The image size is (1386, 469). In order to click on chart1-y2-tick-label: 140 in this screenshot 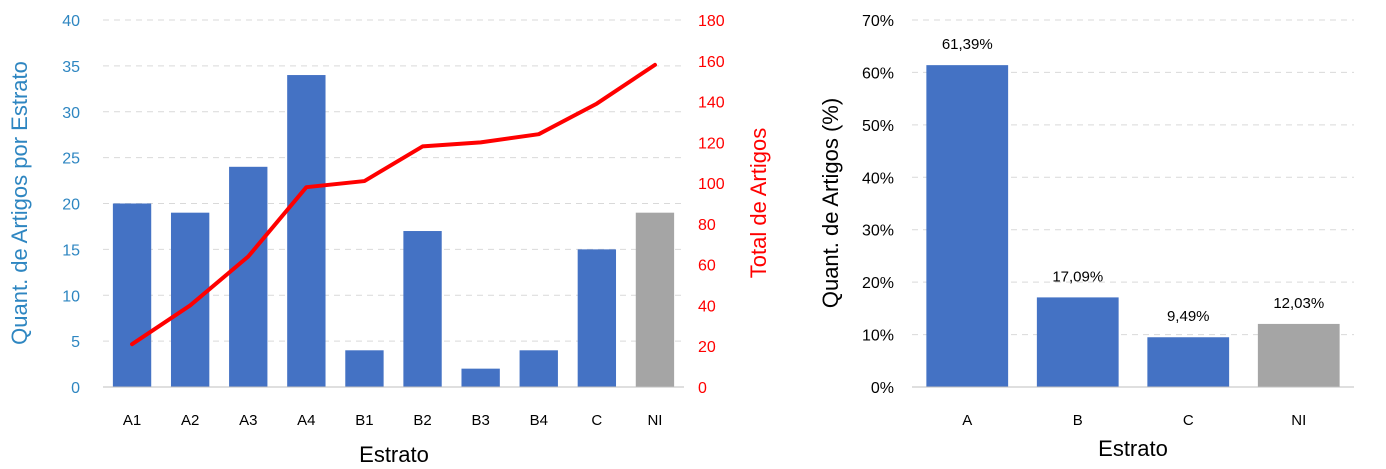, I will do `click(711, 103)`.